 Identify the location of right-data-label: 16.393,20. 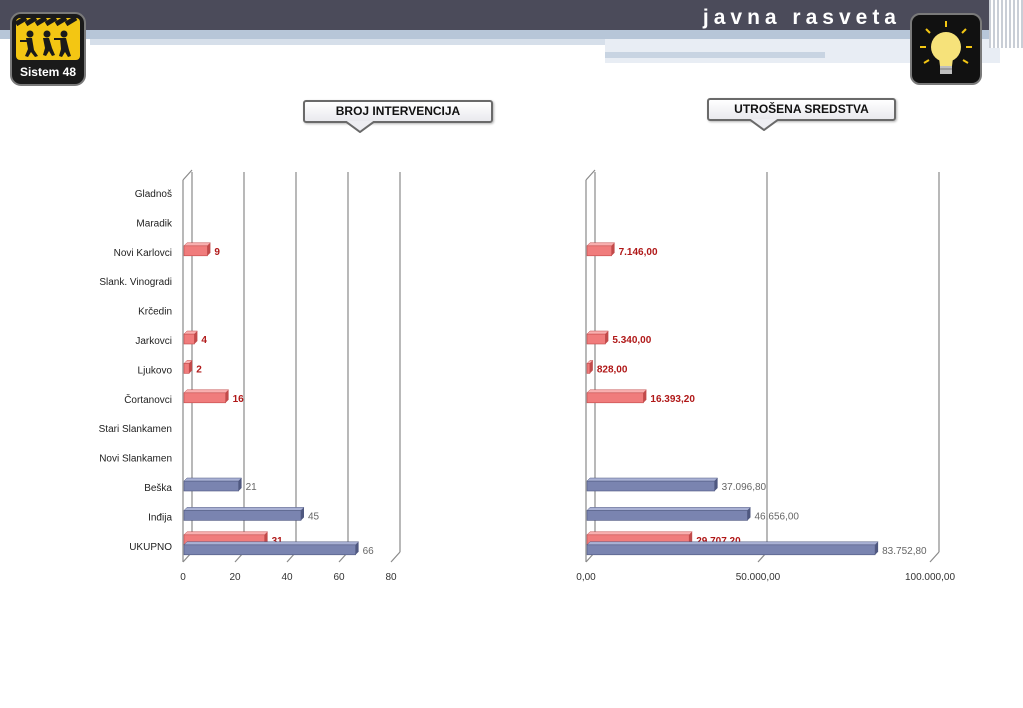
(672, 399).